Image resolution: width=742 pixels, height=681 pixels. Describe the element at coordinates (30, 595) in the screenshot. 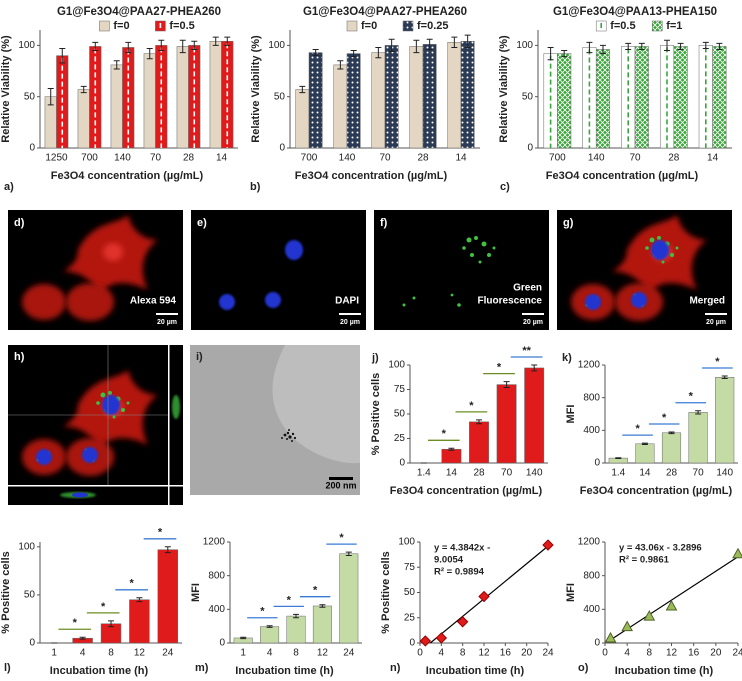

I see `y-tick-label: 50` at that location.